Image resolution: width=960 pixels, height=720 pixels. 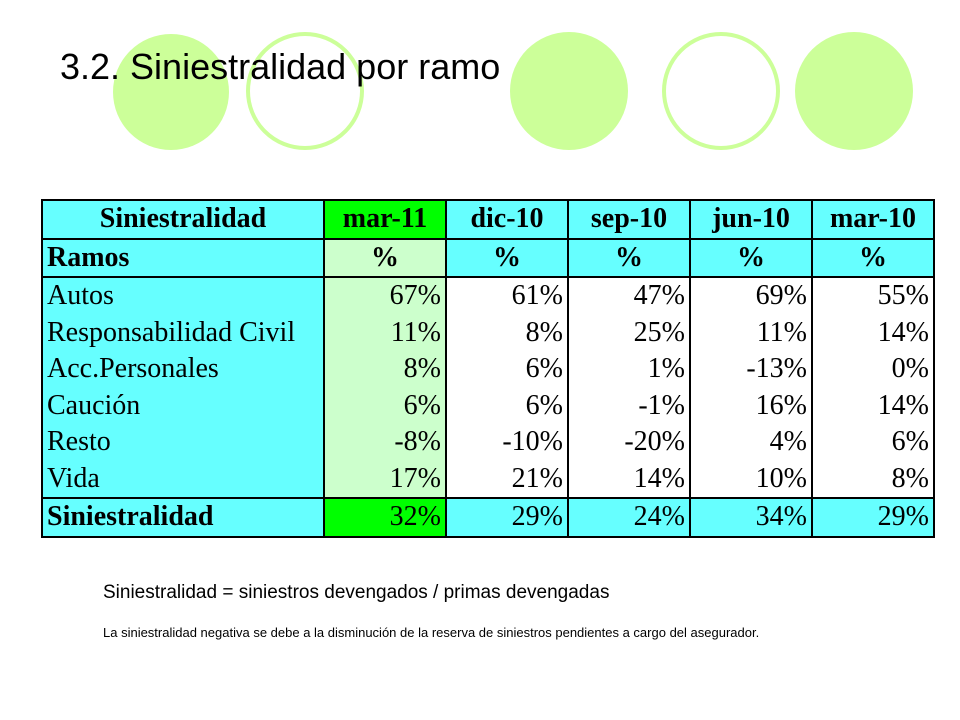 What do you see at coordinates (184, 220) in the screenshot?
I see `header-cell: Siniestralidad` at bounding box center [184, 220].